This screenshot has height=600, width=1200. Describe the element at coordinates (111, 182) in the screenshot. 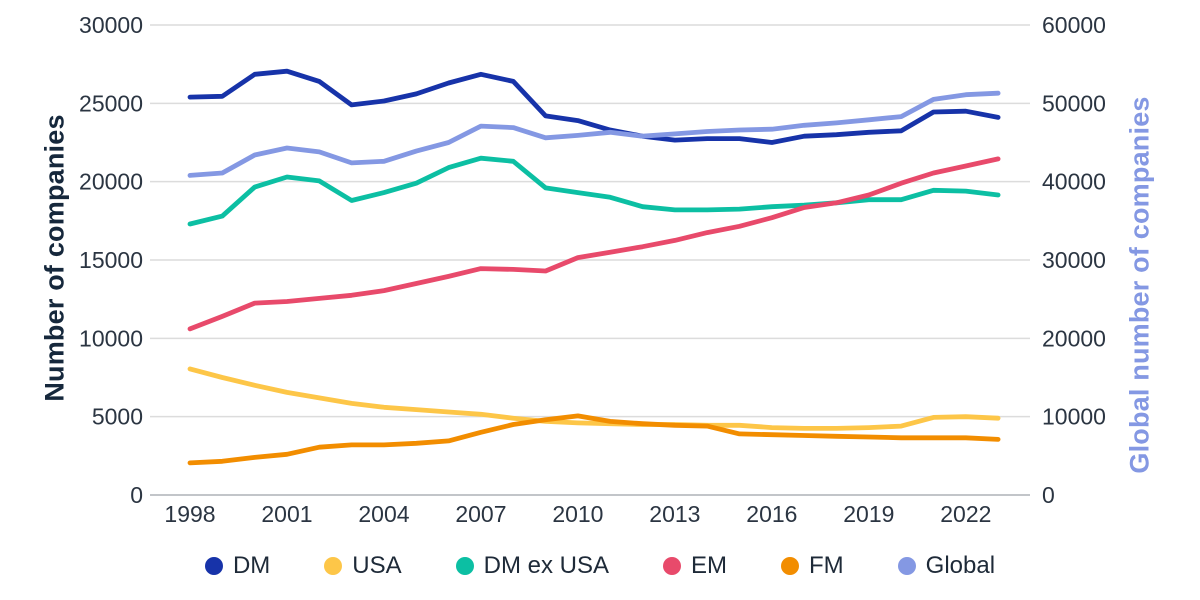

I see `y-axis-tick-left: 20000` at that location.